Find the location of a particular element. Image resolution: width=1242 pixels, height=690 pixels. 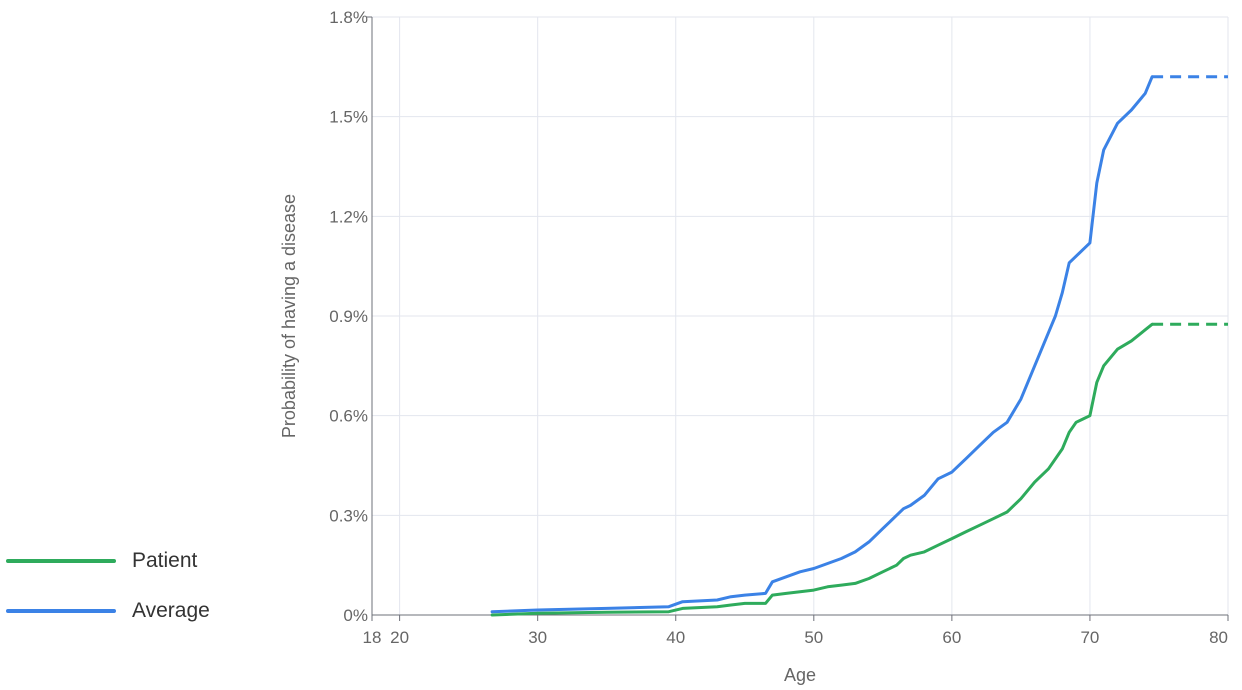

legend: Patient Average is located at coordinates (108, 598).